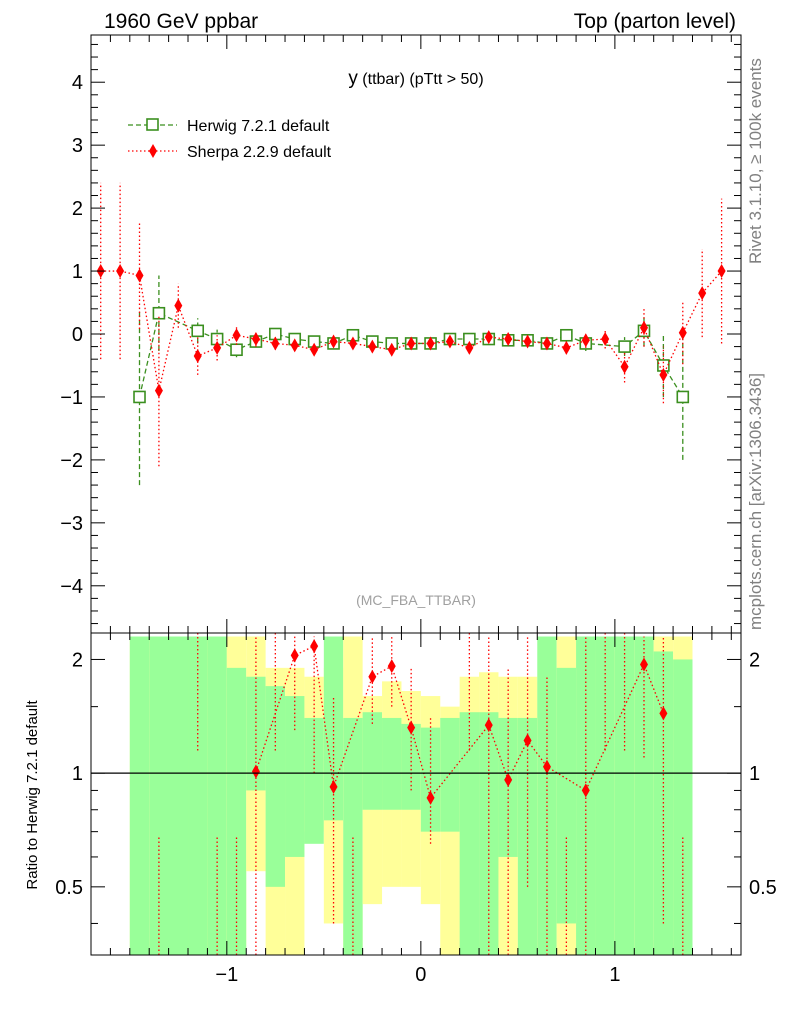  Describe the element at coordinates (77, 335) in the screenshot. I see `main-y-tick-label: 0` at that location.